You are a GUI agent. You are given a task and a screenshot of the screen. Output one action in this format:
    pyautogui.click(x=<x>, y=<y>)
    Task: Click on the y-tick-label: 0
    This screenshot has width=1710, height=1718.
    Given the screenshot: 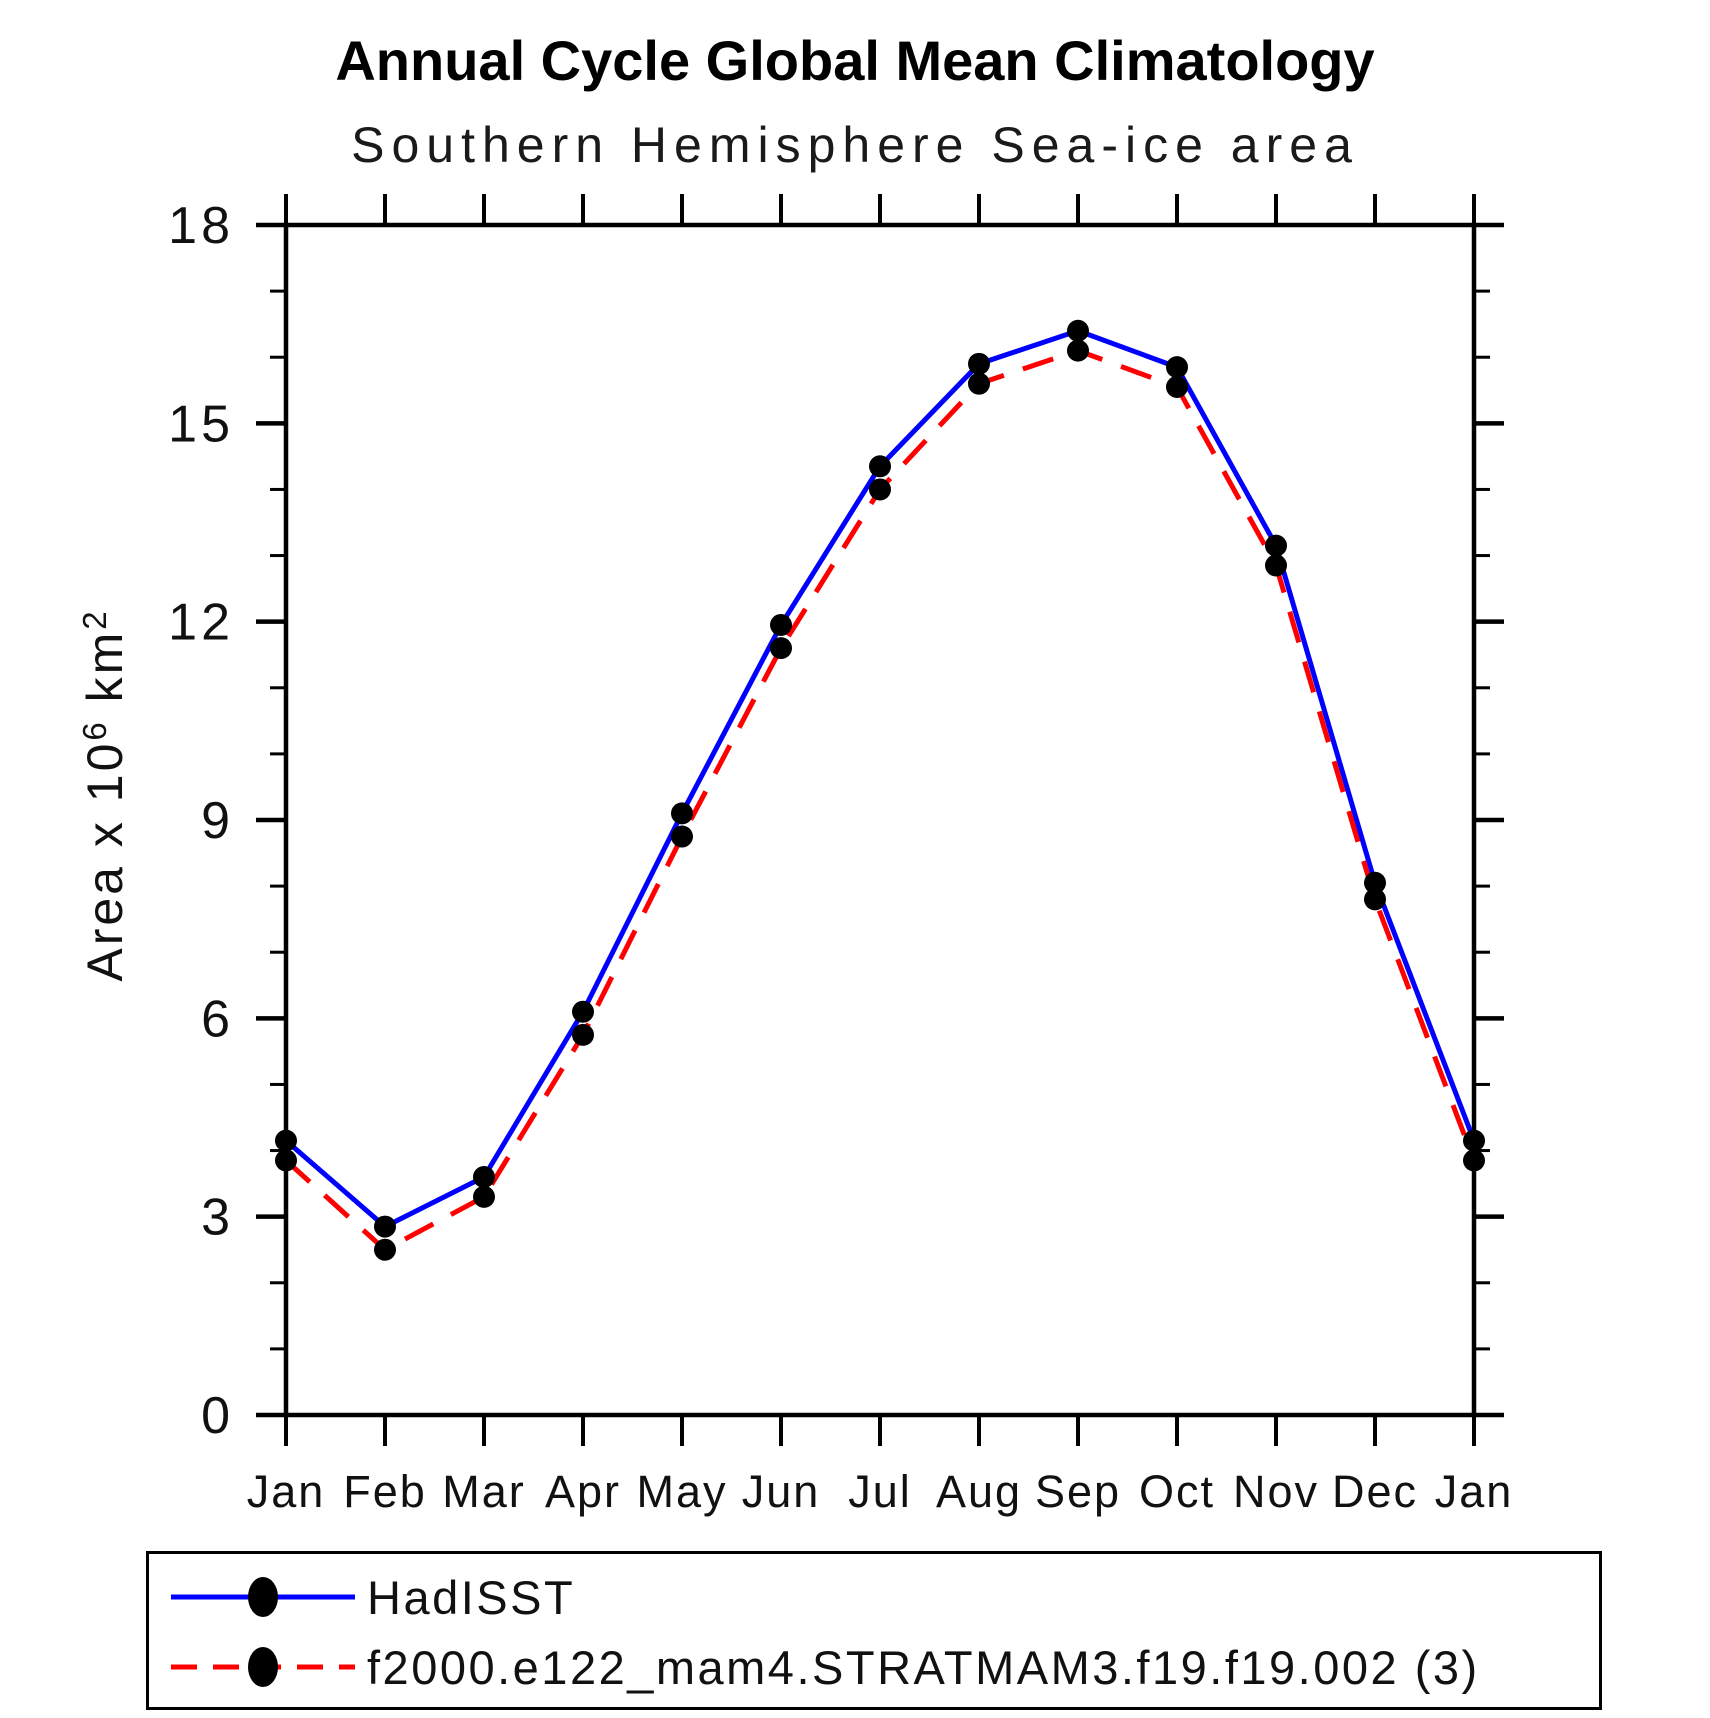 What is the action you would take?
    pyautogui.click(x=217, y=1416)
    